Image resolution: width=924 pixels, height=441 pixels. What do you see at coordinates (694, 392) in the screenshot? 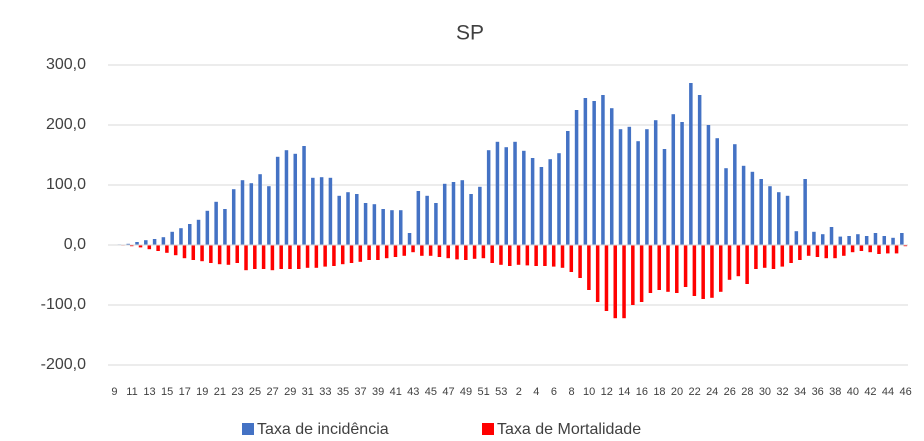
I see `x-tick-label: 22` at bounding box center [694, 392].